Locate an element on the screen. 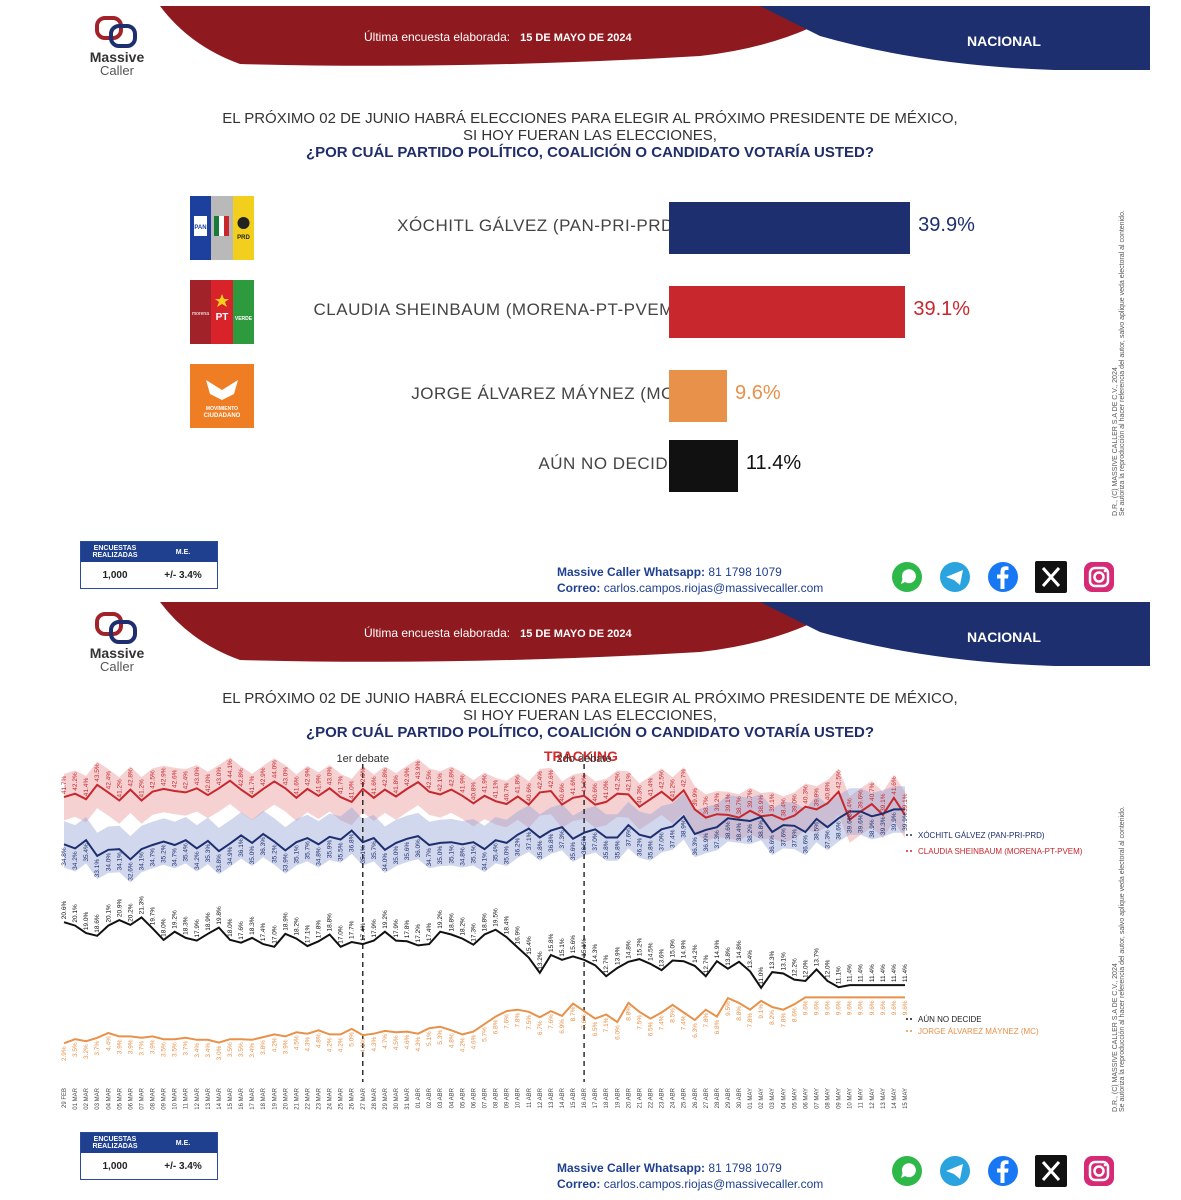 This screenshot has width=1181, height=1200. data-label: 14.5% is located at coordinates (651, 951).